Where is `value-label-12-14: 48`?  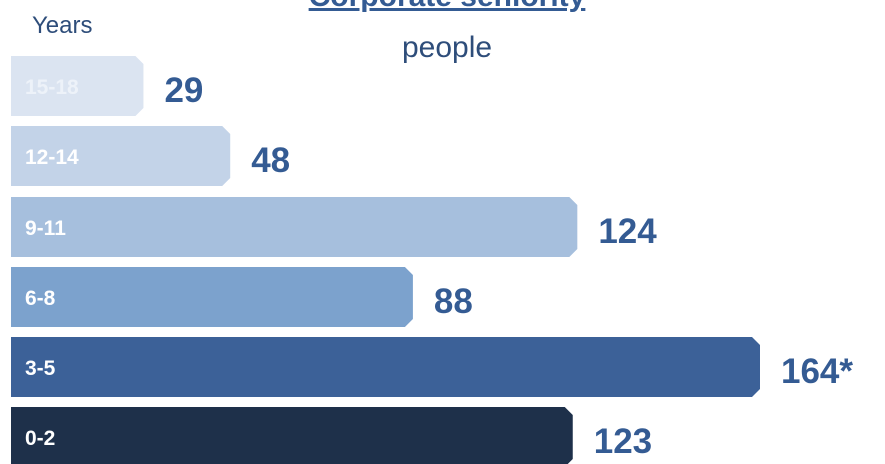
value-label-12-14: 48 is located at coordinates (270, 160).